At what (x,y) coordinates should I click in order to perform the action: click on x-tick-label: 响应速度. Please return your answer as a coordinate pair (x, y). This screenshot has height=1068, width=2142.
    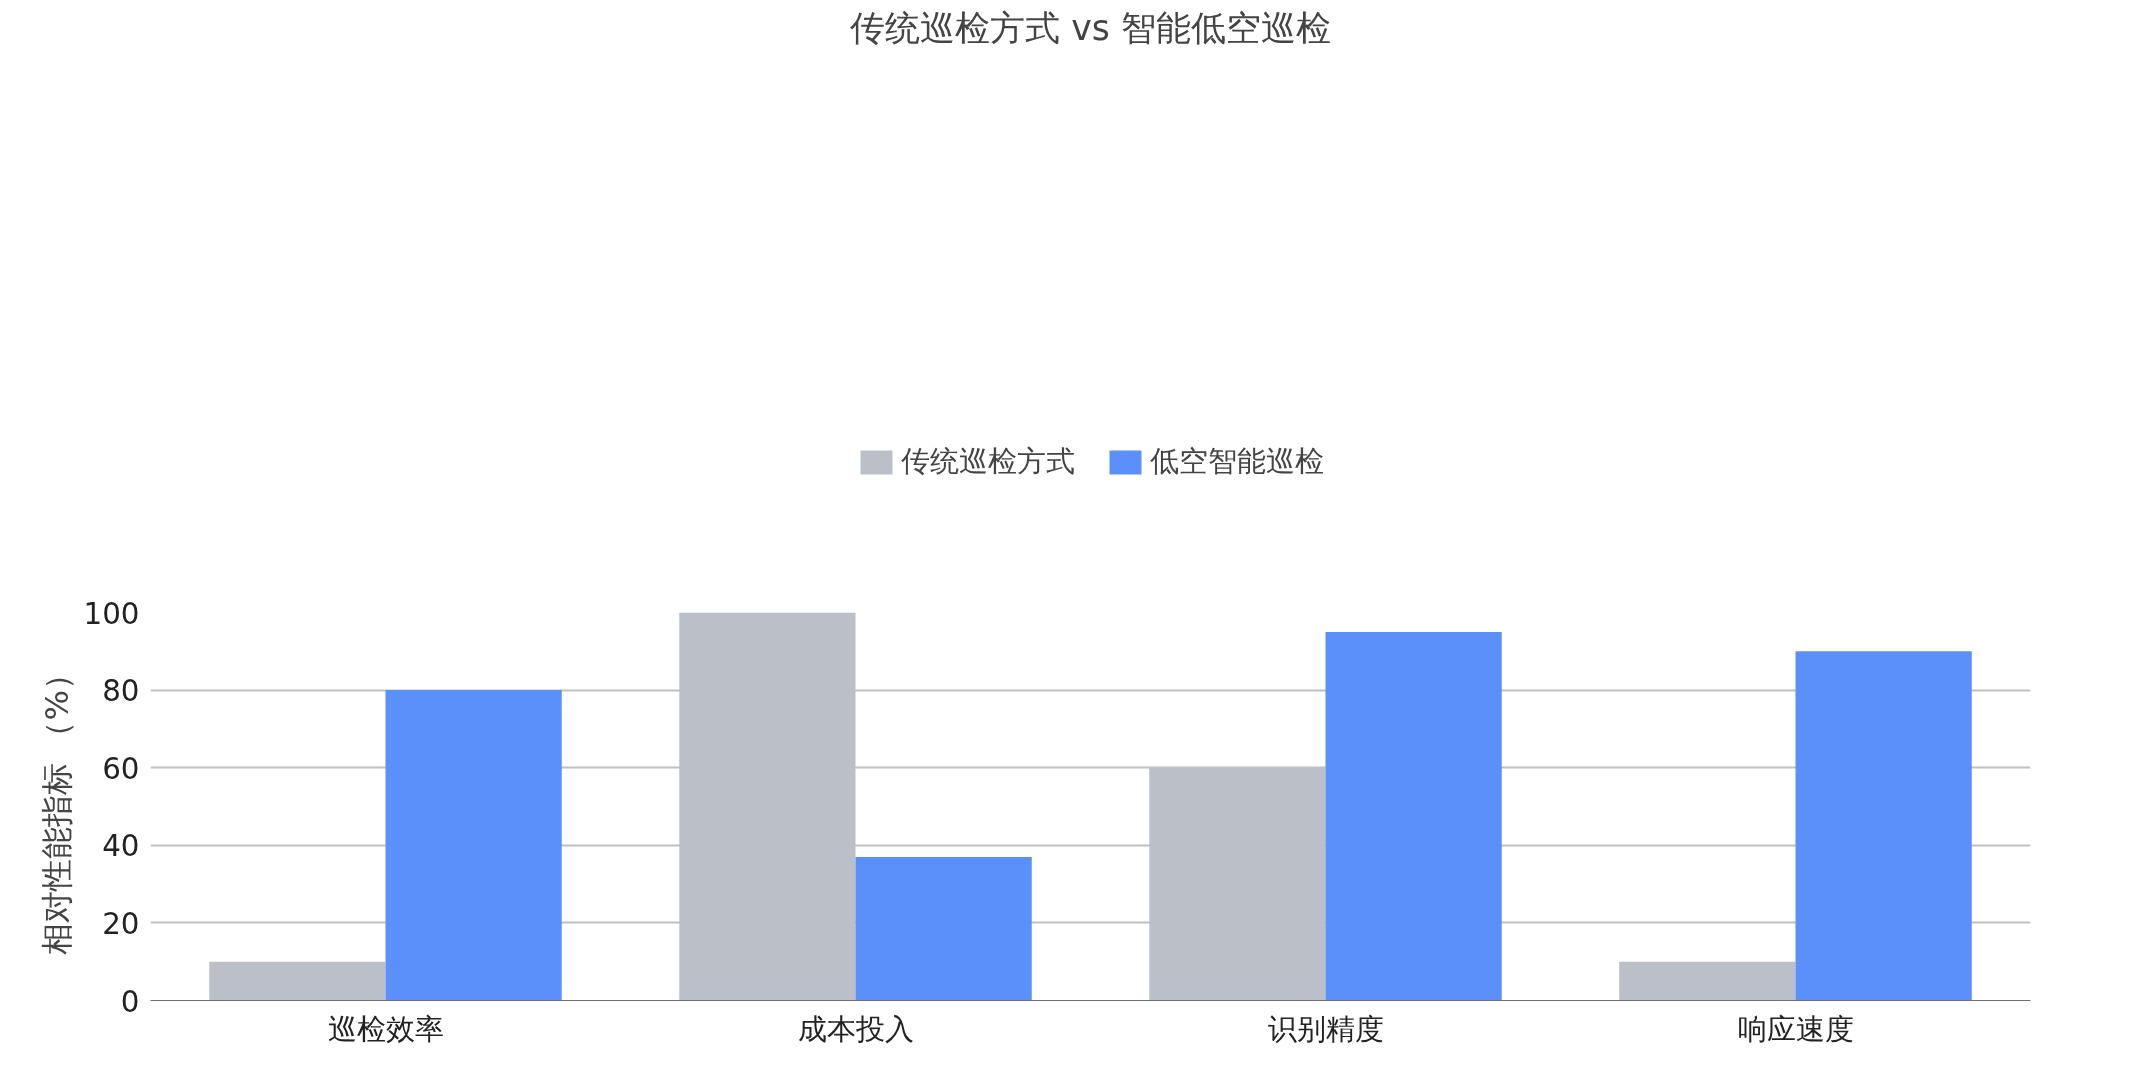
    Looking at the image, I should click on (1795, 1028).